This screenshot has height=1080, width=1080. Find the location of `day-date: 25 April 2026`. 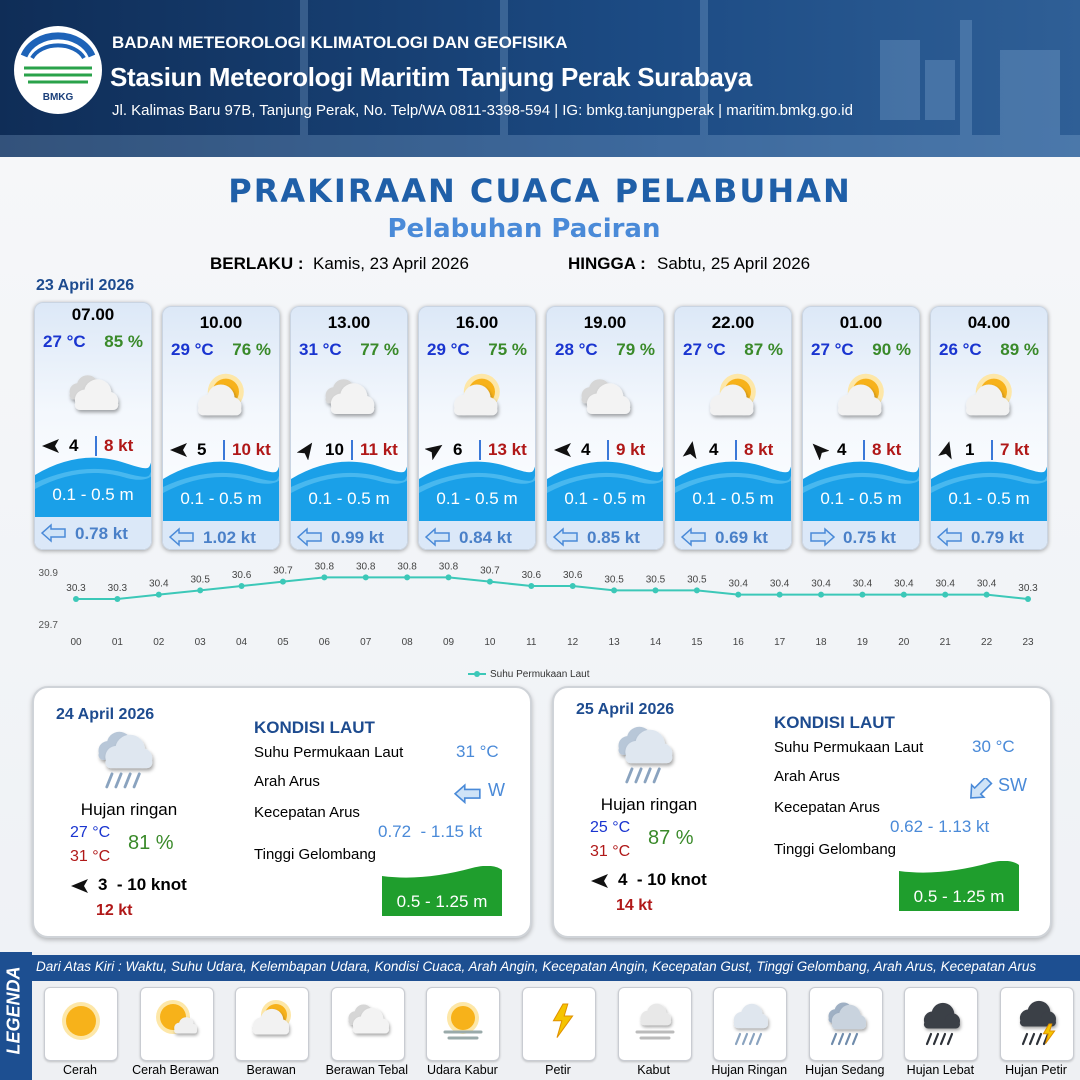

day-date: 25 April 2026 is located at coordinates (625, 709).